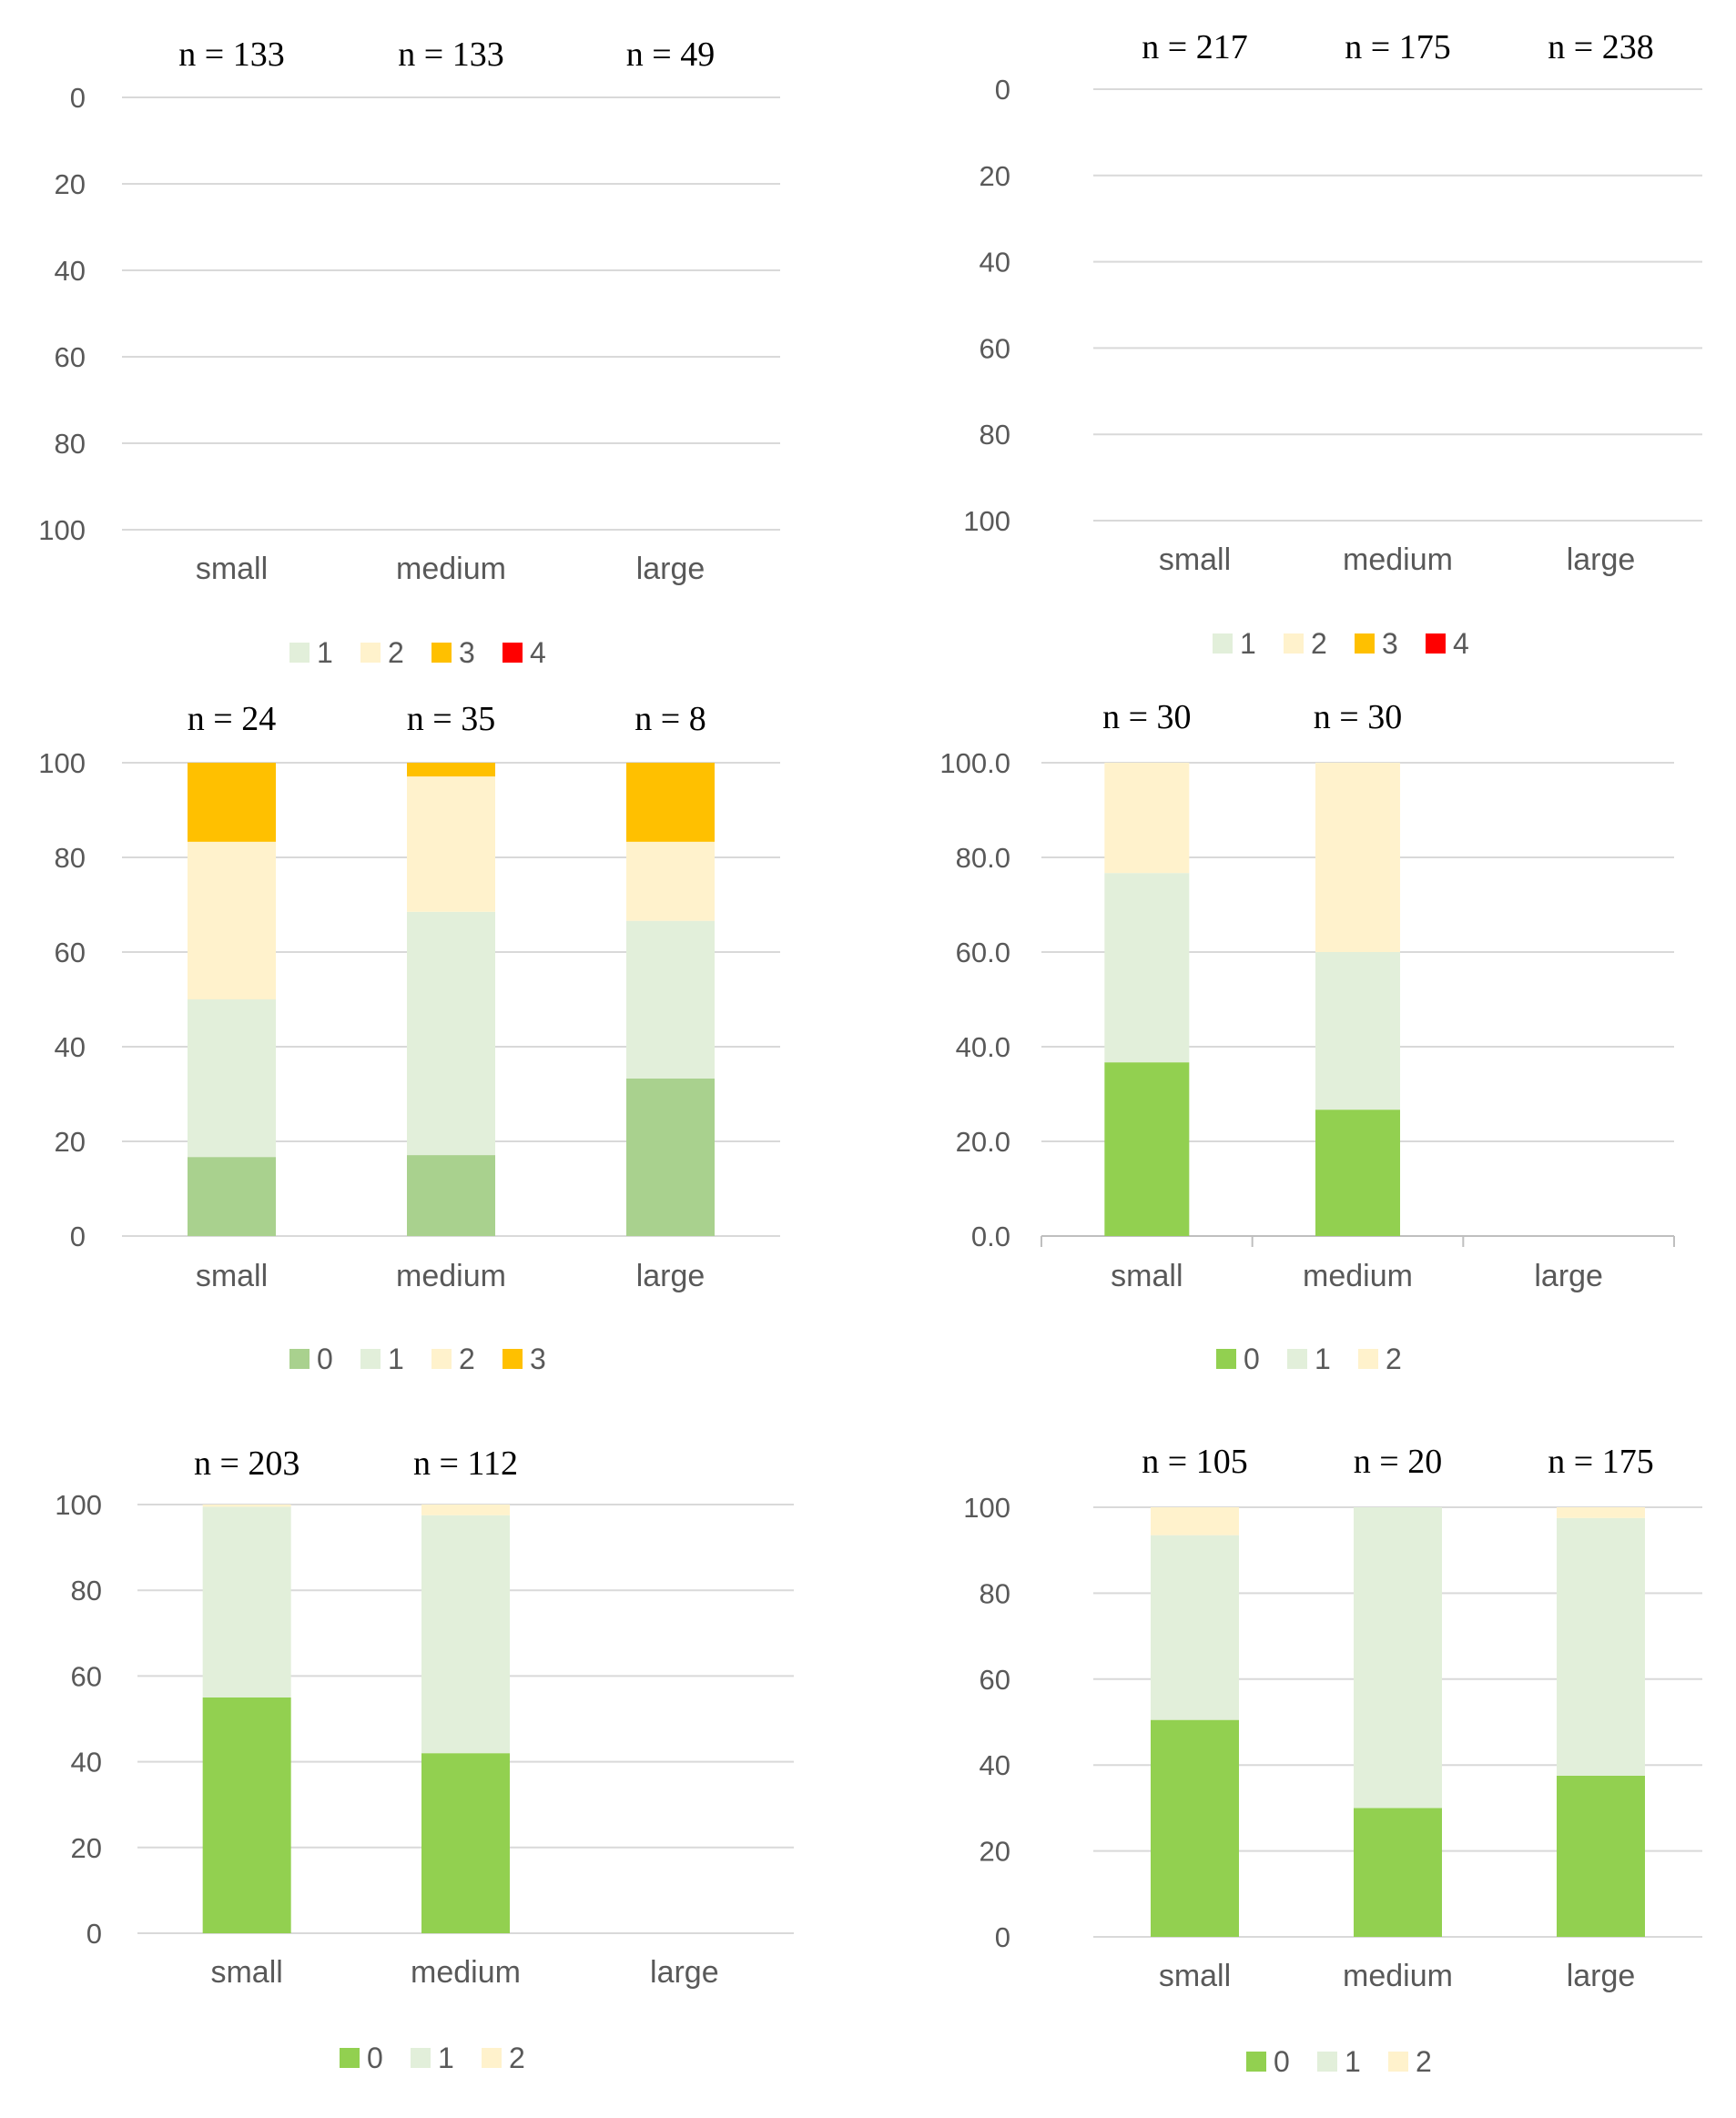  What do you see at coordinates (1398, 1462) in the screenshot?
I see `sample-size-label: n = 20` at bounding box center [1398, 1462].